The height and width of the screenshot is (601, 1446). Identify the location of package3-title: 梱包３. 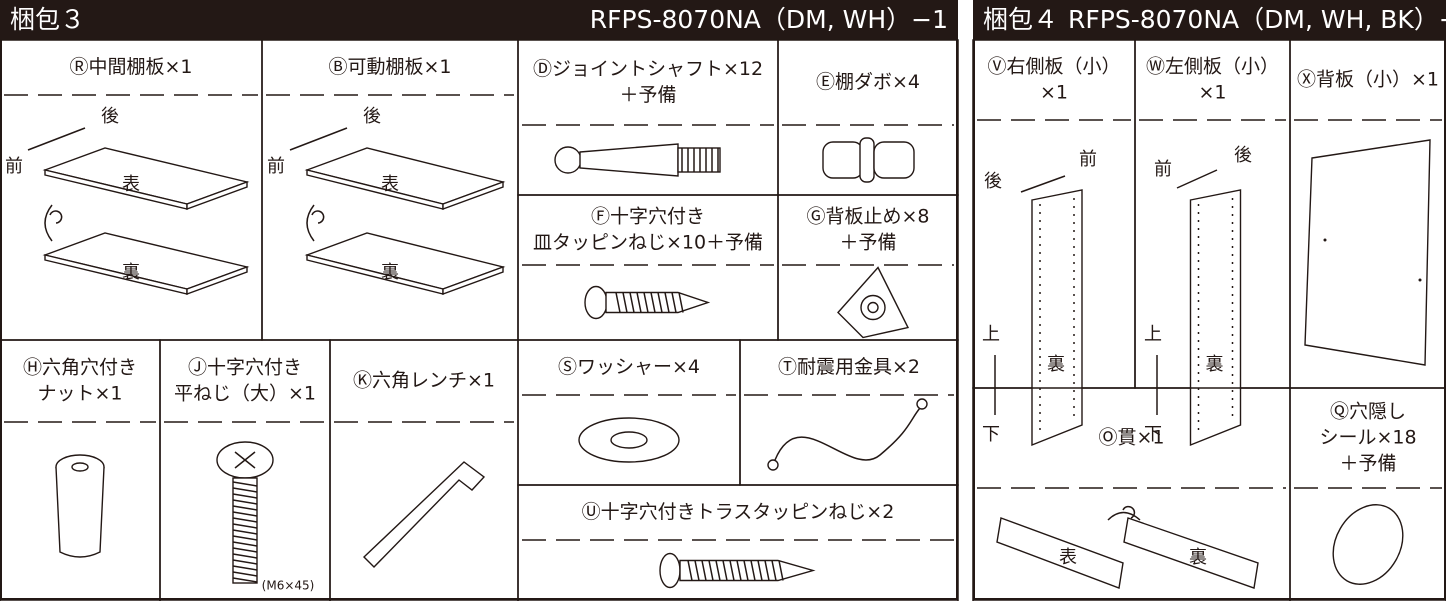
(47, 19).